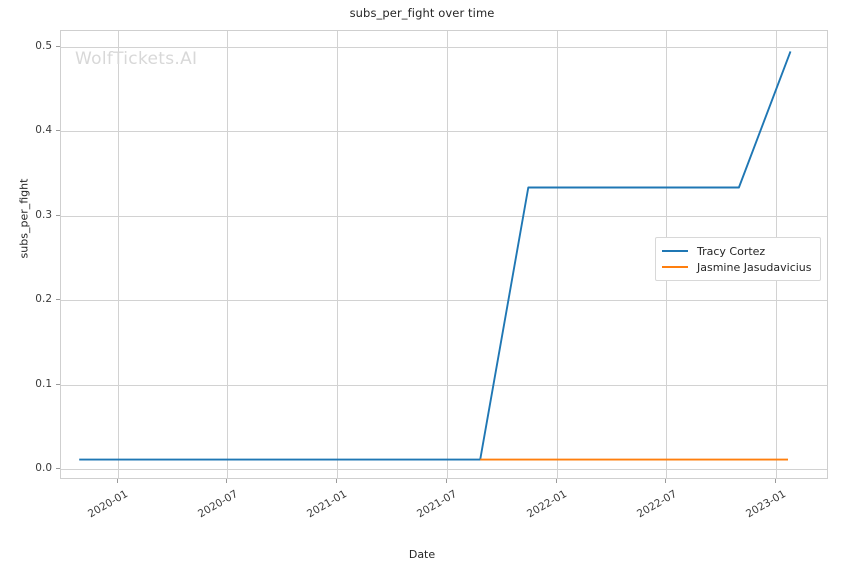 This screenshot has height=575, width=844. Describe the element at coordinates (327, 504) in the screenshot. I see `x-tick-label: 2021-01` at that location.